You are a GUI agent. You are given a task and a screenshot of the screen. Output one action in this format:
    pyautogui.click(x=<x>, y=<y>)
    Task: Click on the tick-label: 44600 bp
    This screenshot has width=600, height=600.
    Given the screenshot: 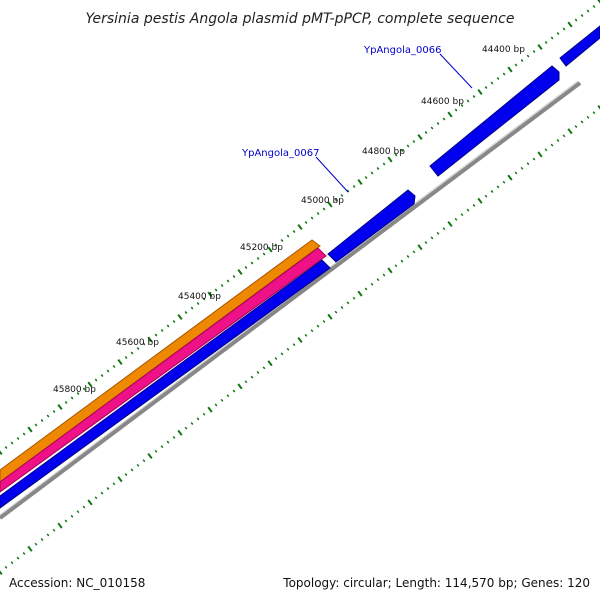 What is the action you would take?
    pyautogui.click(x=442, y=102)
    